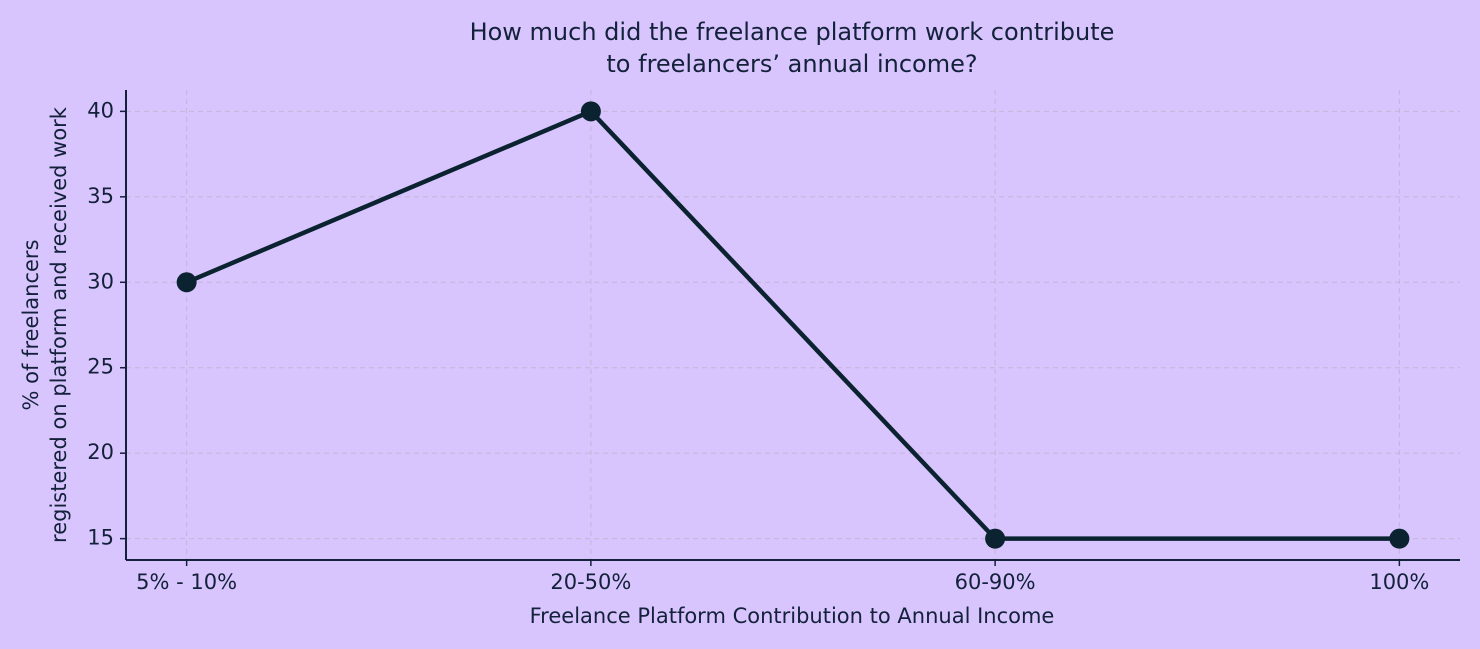 The width and height of the screenshot is (1480, 649). I want to click on y-axis-label: registered on platform and received work, so click(59, 324).